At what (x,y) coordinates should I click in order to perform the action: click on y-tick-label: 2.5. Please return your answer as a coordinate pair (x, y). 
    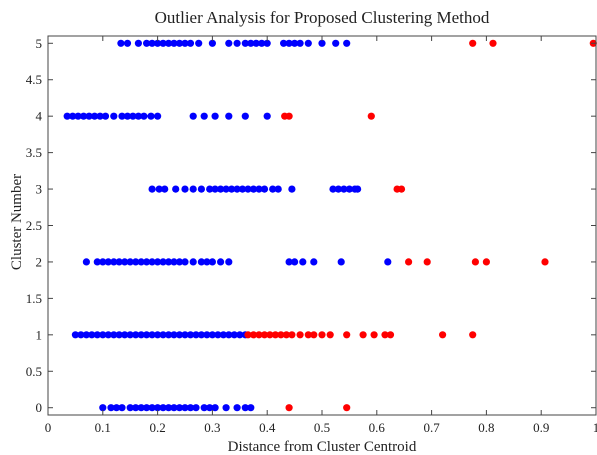
    Looking at the image, I should click on (34, 225).